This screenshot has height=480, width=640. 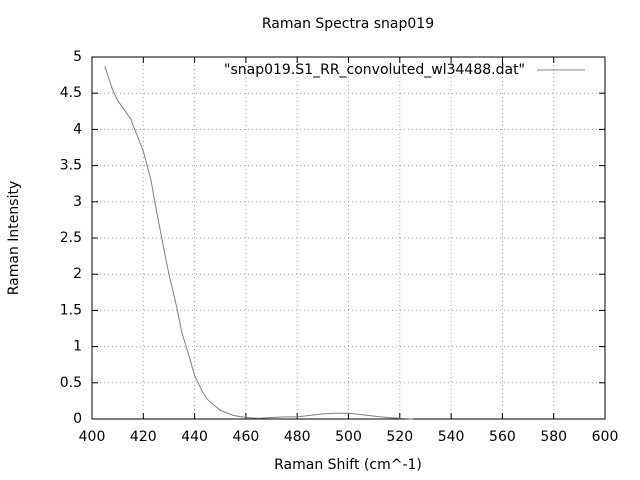 I want to click on y-tick-label: 1, so click(x=77, y=347).